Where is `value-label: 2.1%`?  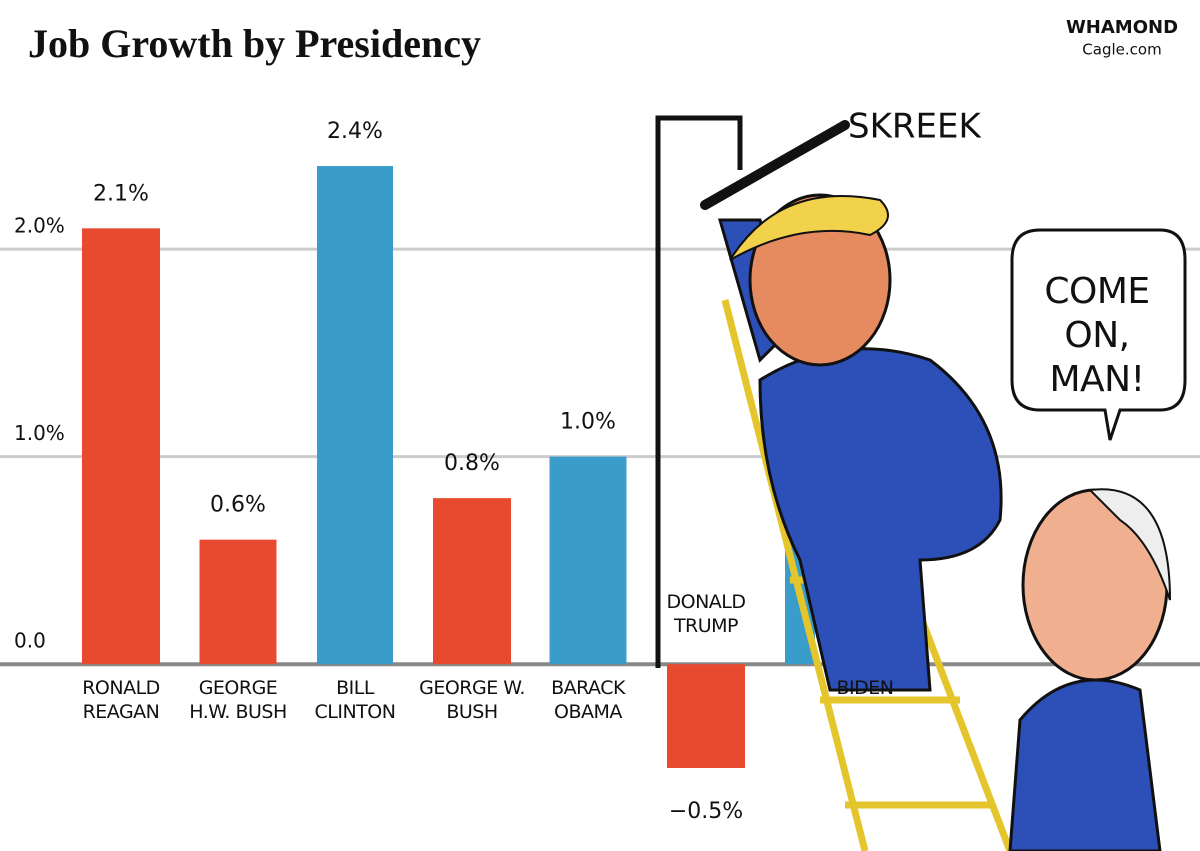 value-label: 2.1% is located at coordinates (121, 193).